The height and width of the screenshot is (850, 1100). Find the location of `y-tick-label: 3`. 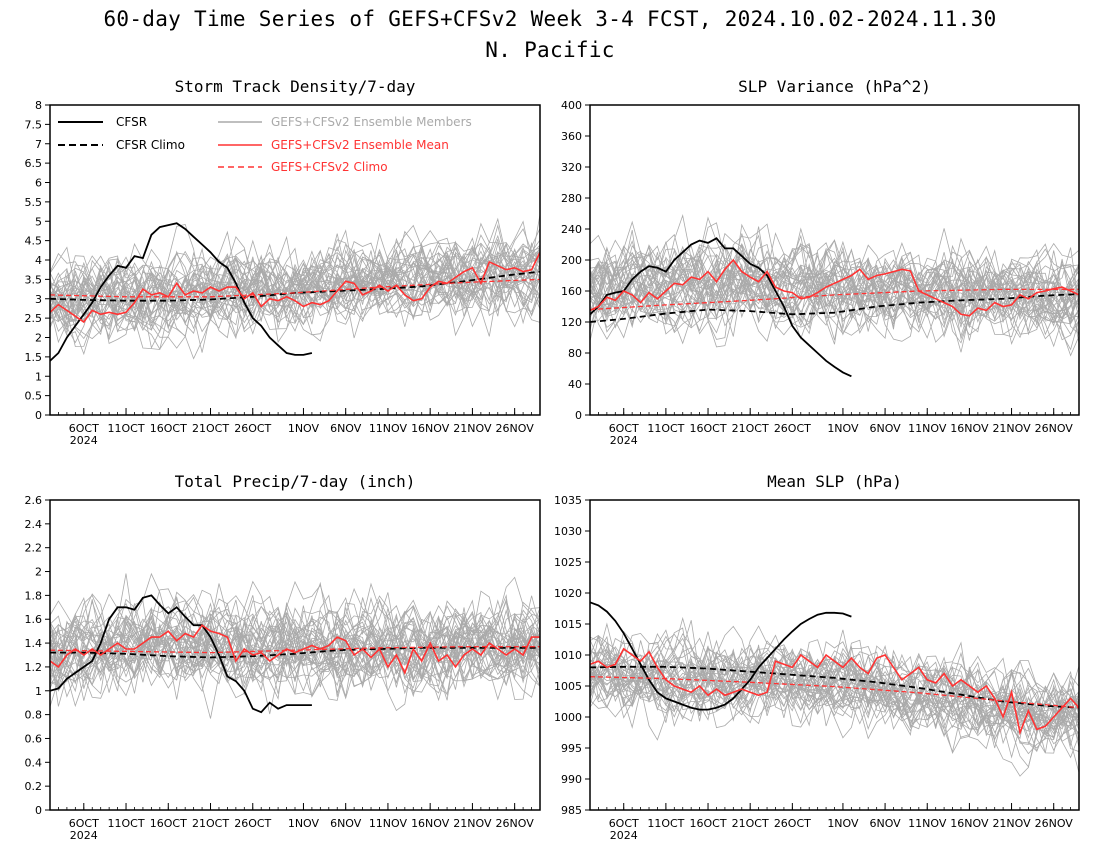

y-tick-label: 3 is located at coordinates (38, 299).